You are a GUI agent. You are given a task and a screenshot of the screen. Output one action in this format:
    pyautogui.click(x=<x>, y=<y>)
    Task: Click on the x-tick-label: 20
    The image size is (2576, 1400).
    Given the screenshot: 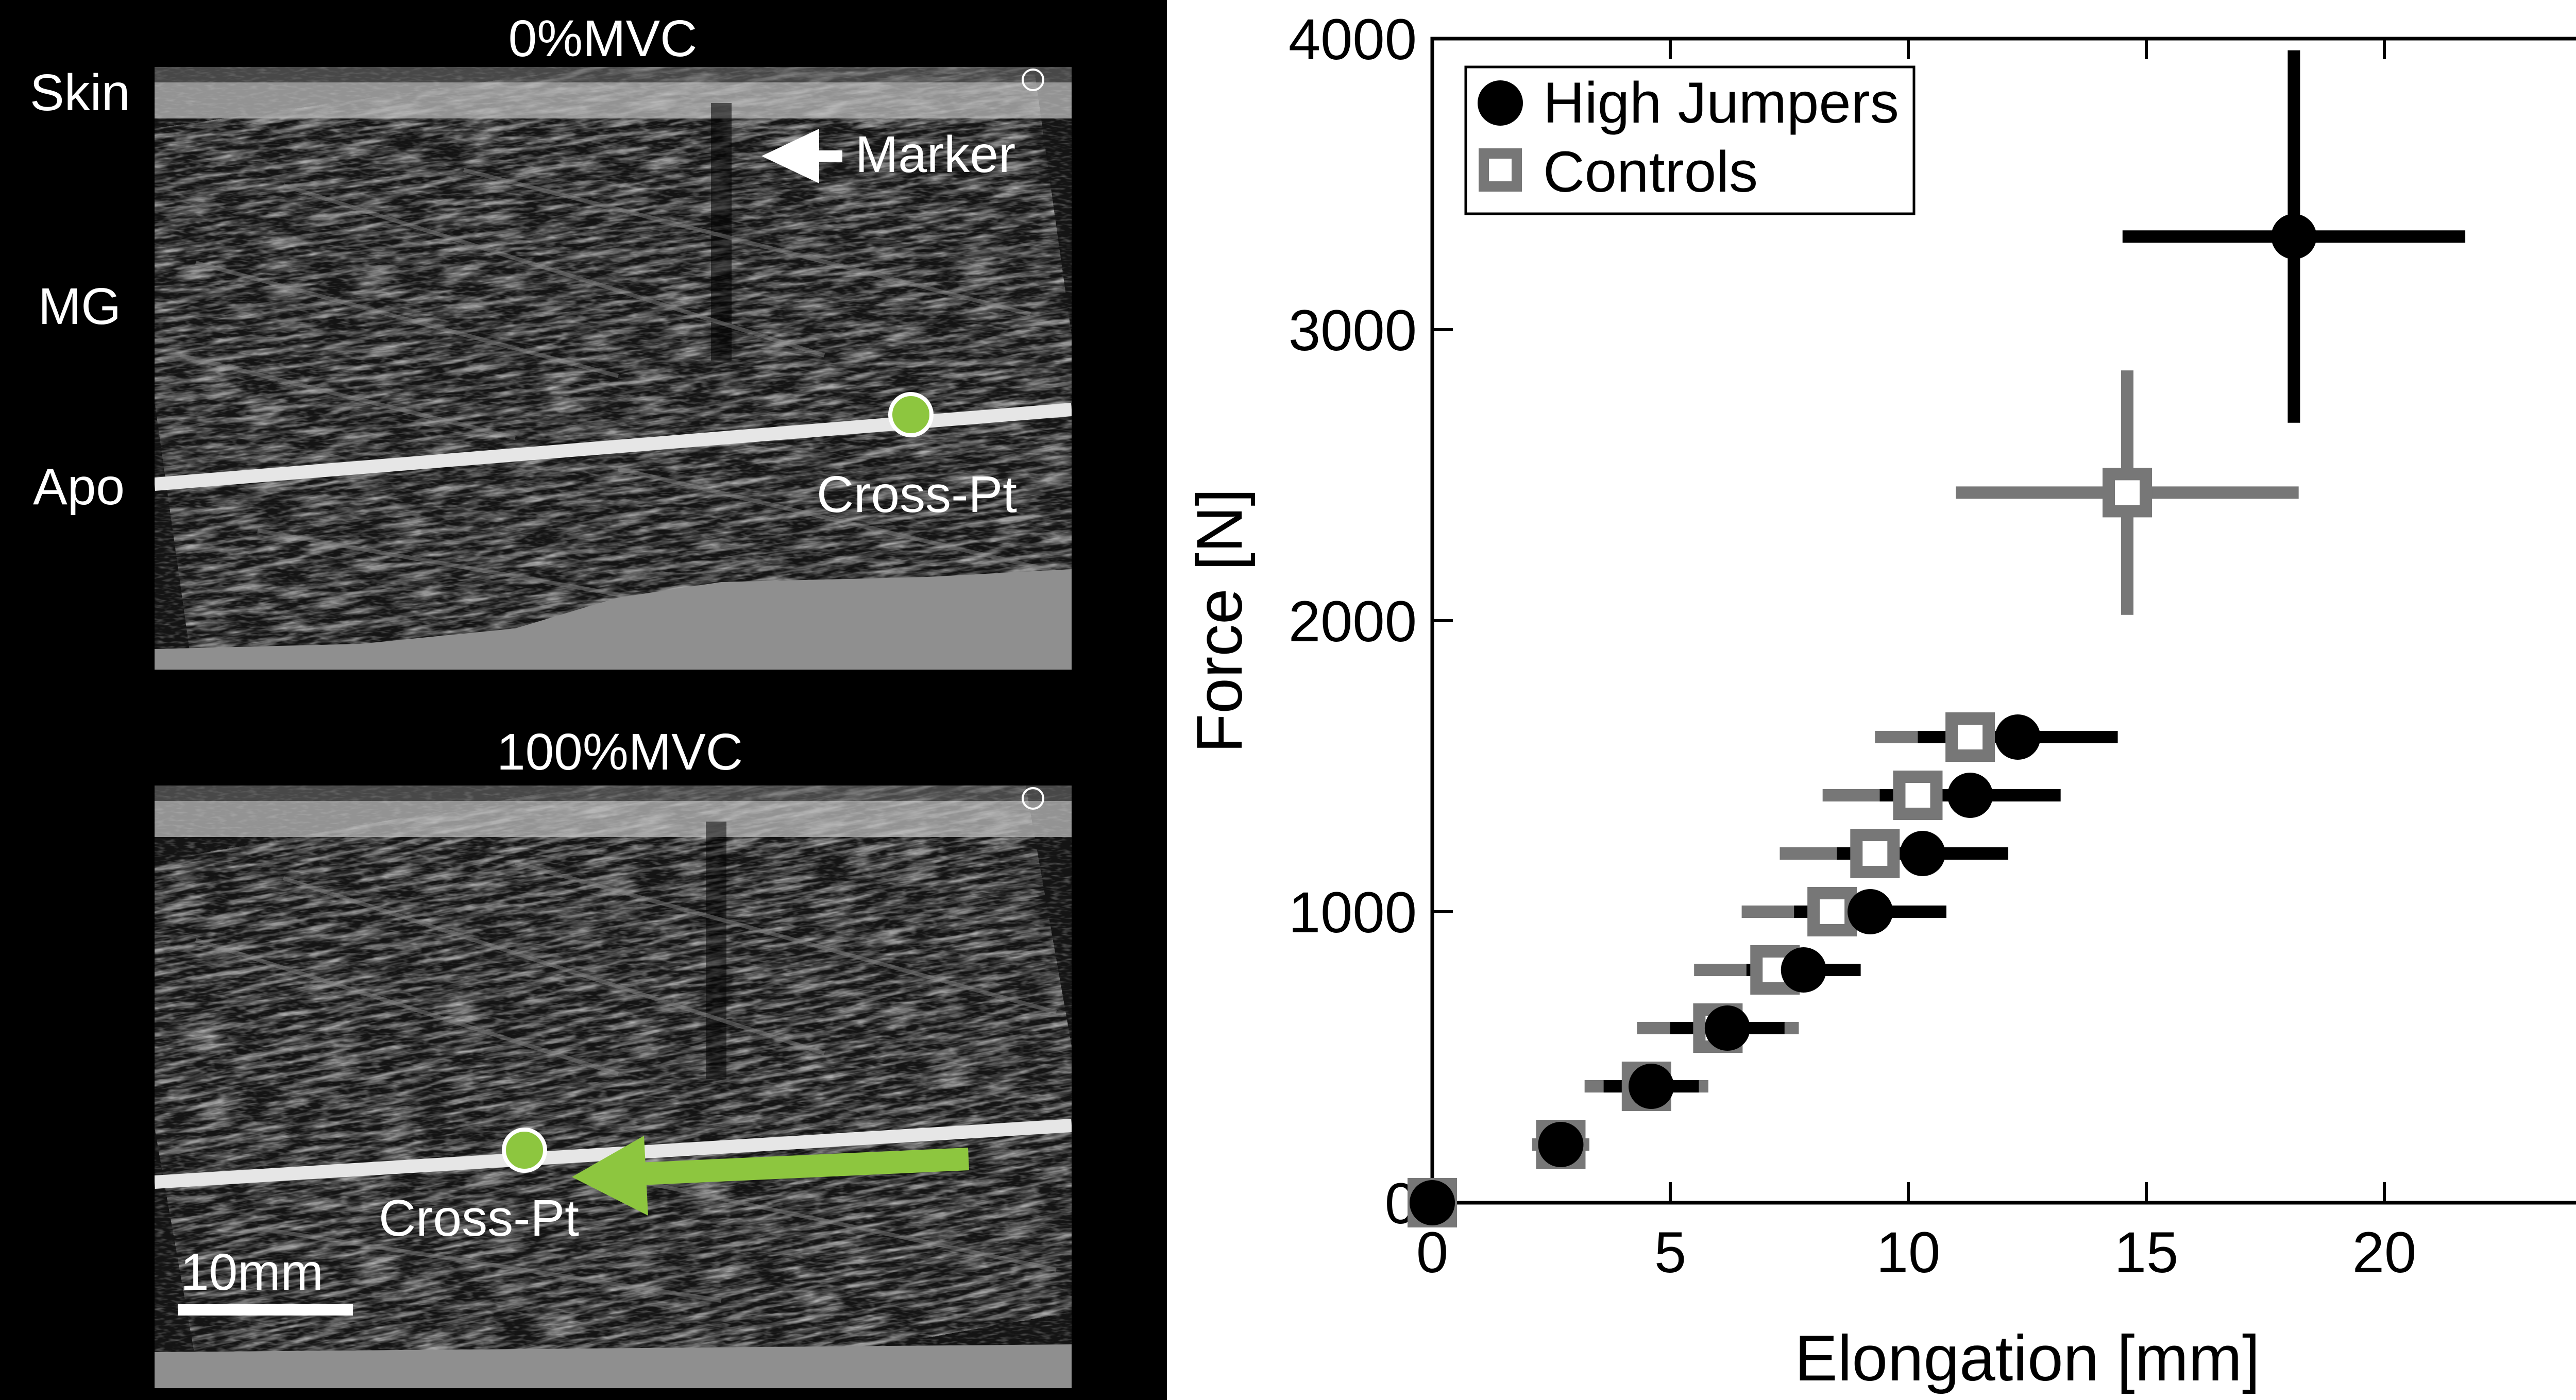 What is the action you would take?
    pyautogui.click(x=2385, y=1253)
    